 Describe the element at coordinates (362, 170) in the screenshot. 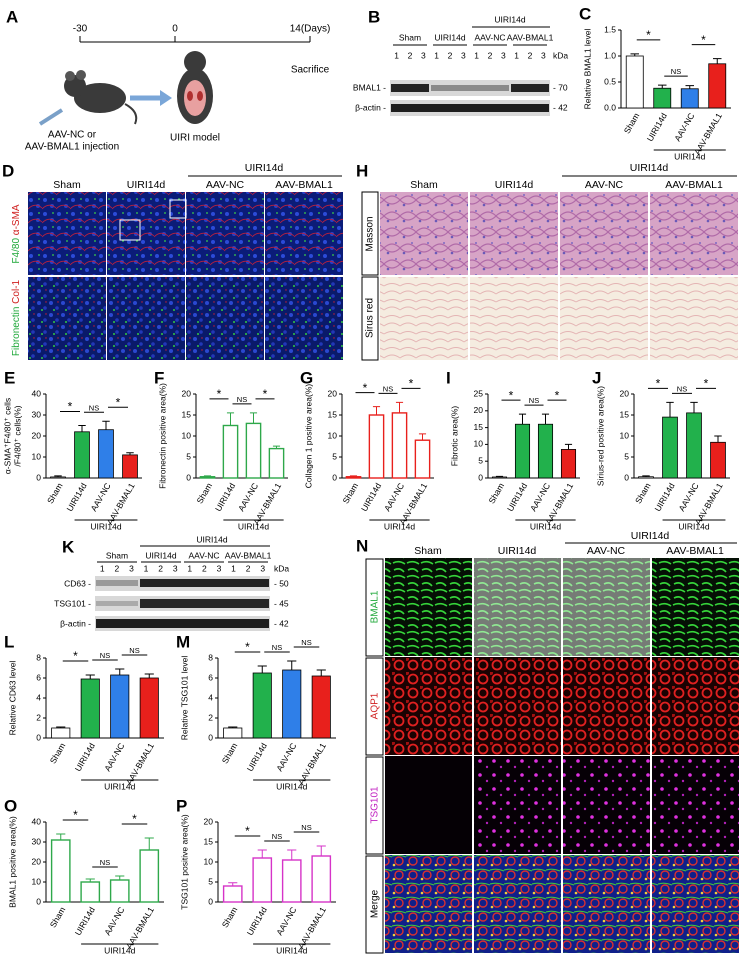

I see `panel-letter: H` at that location.